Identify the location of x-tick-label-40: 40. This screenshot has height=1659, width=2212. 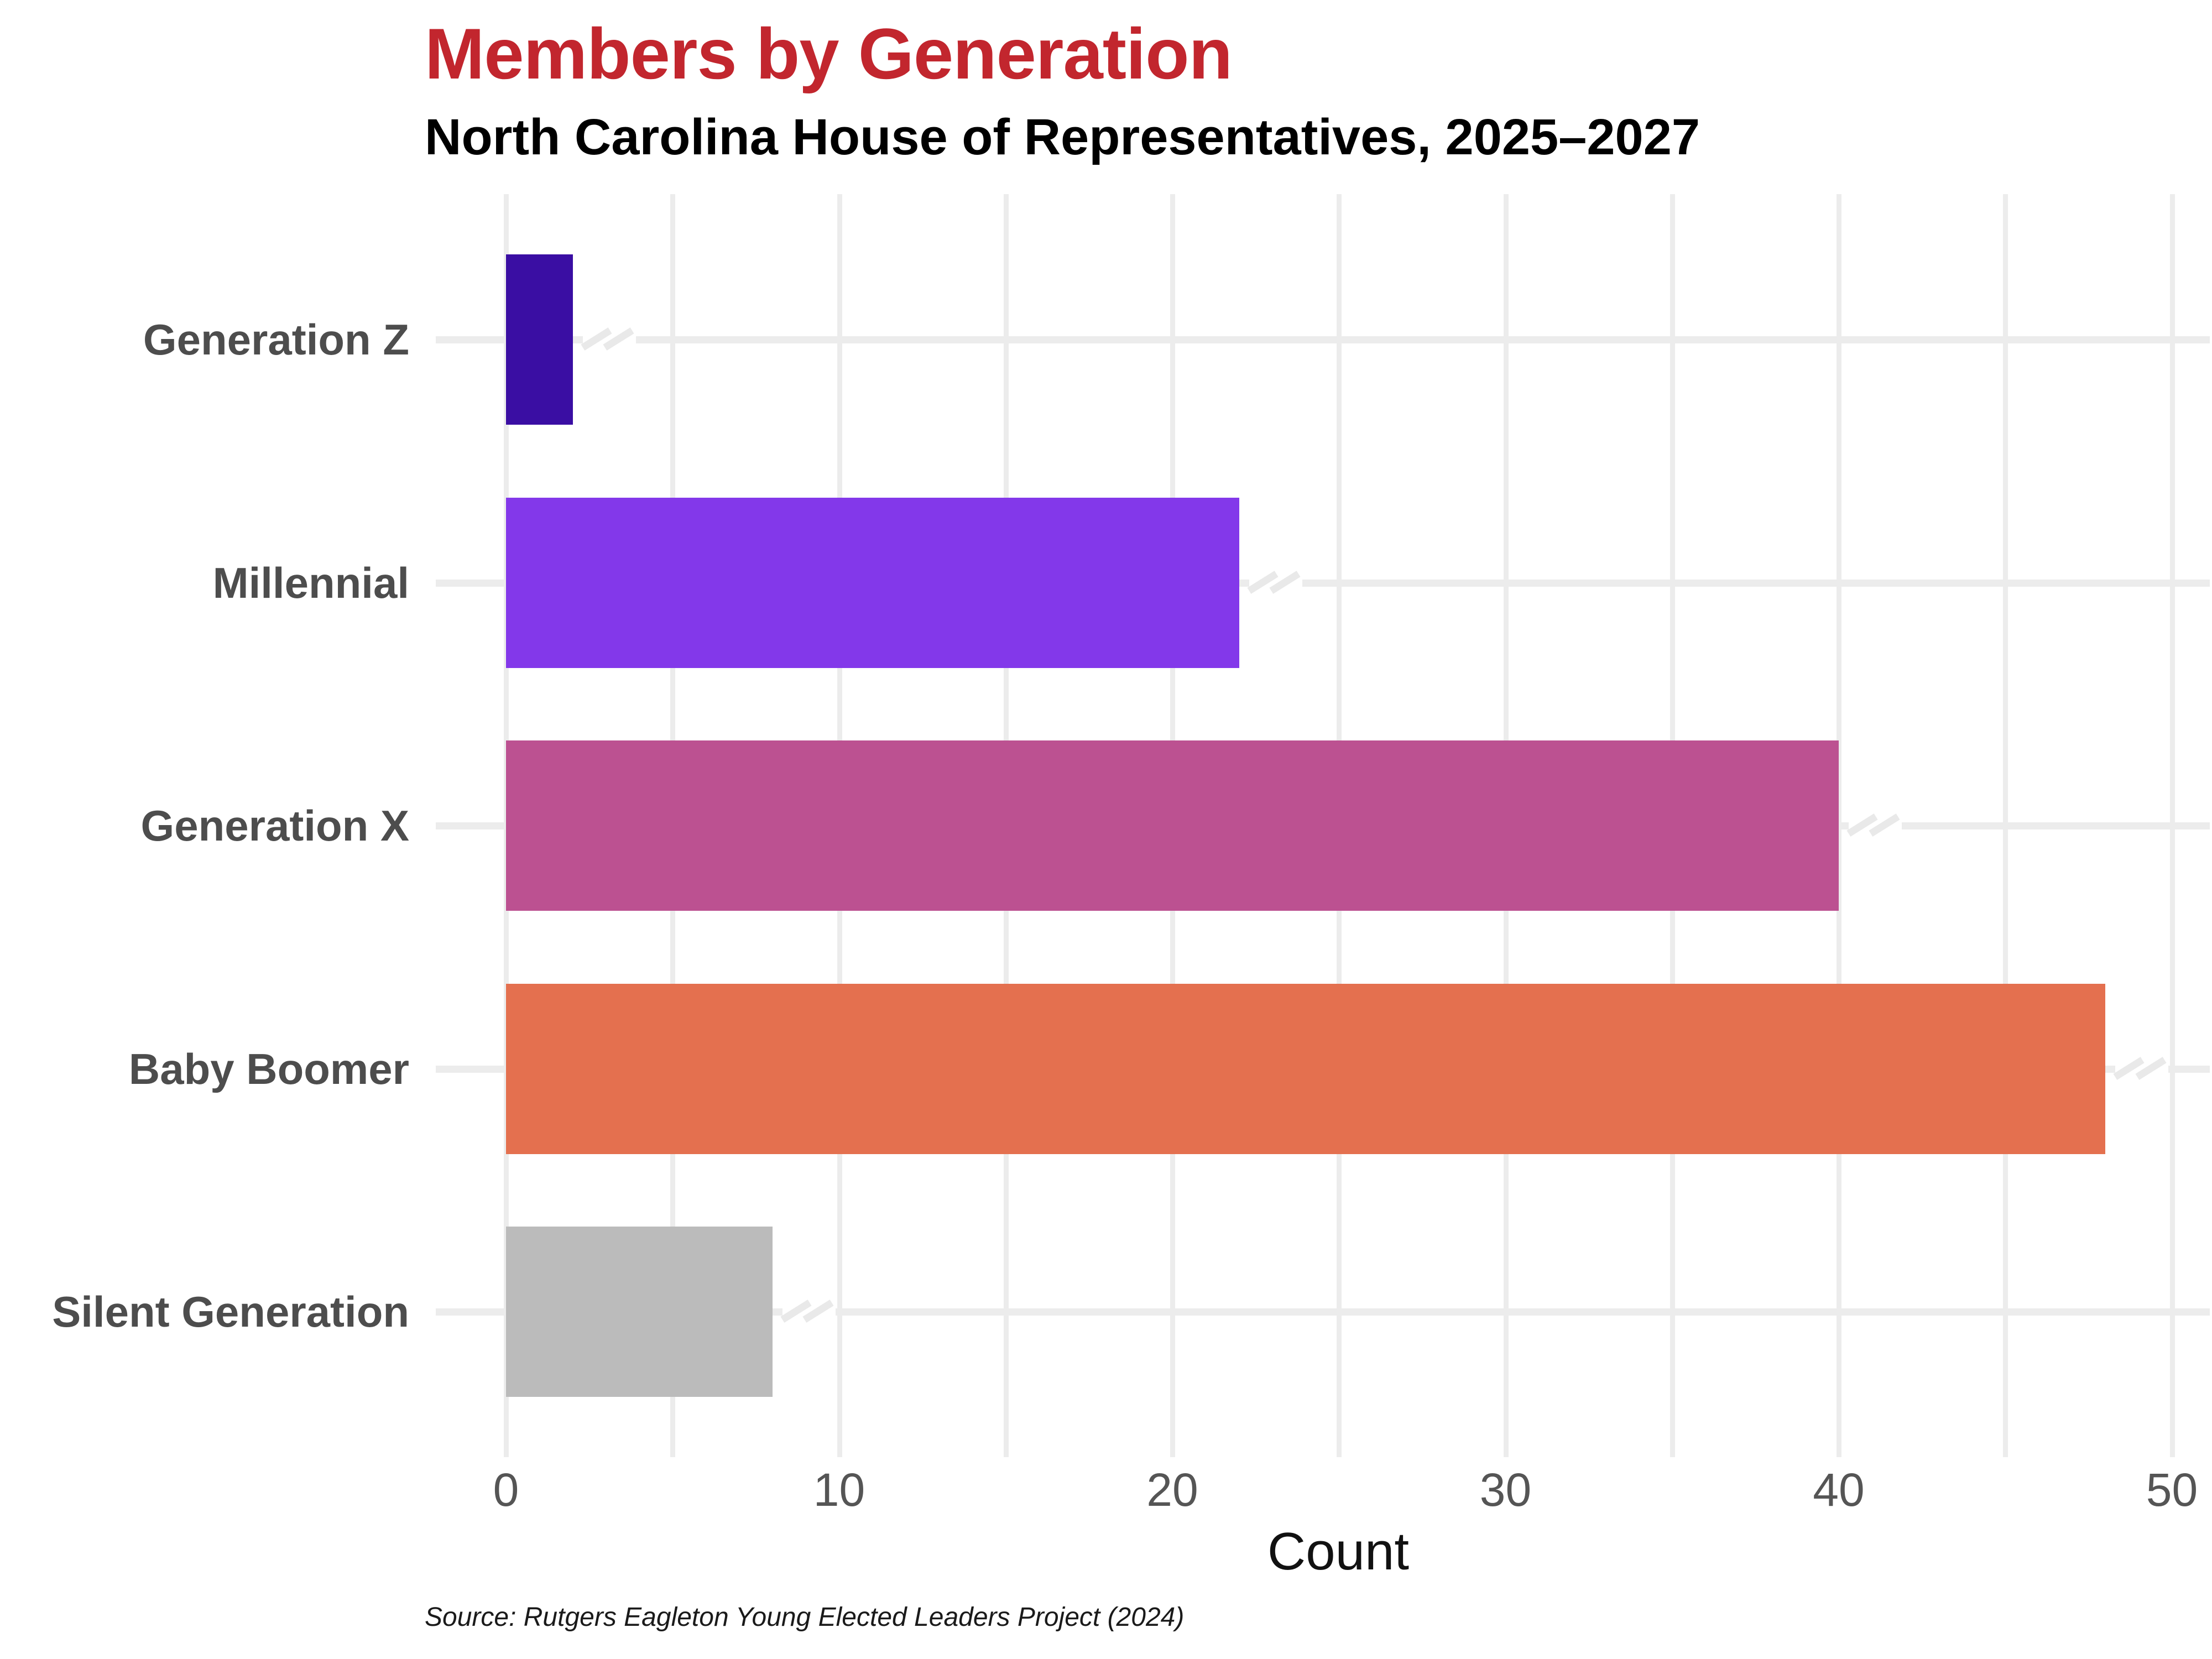
(1839, 1490).